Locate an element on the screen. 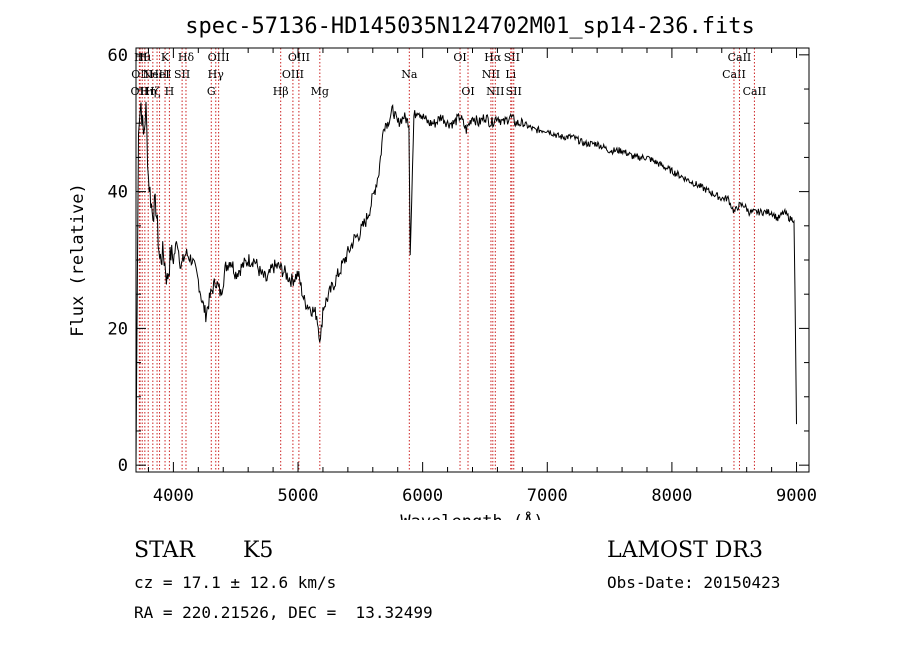 This screenshot has width=900, height=649. line-label: Hδ is located at coordinates (186, 57).